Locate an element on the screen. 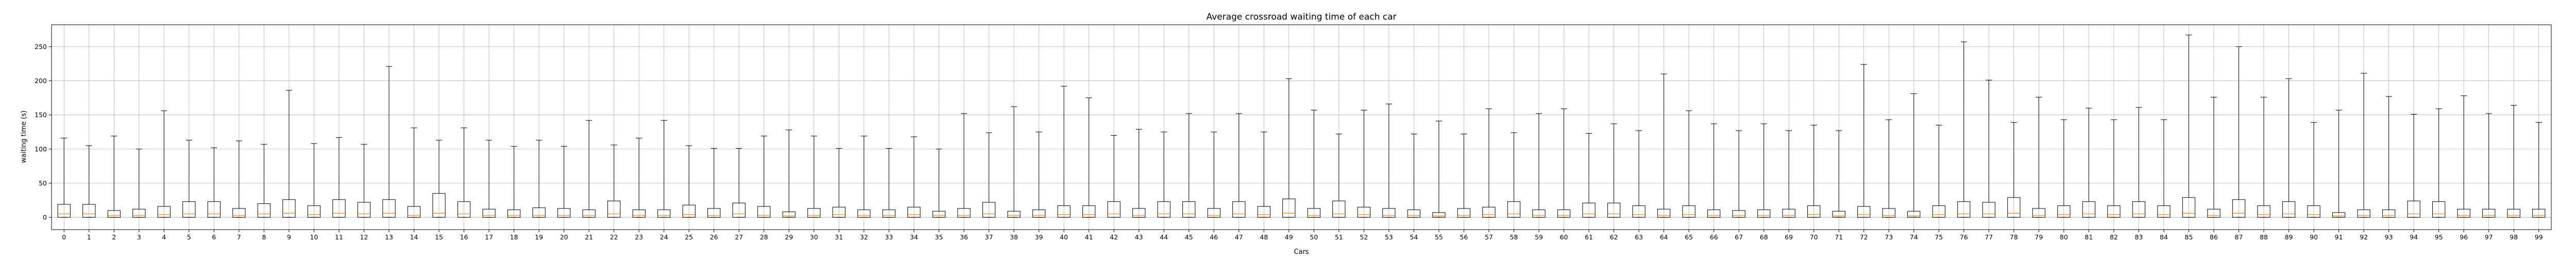  x-tick-label: 34 is located at coordinates (914, 237).